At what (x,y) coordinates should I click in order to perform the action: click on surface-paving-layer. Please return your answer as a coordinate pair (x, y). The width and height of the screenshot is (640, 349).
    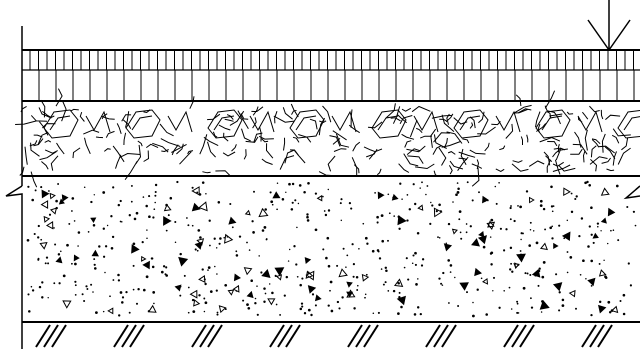
    Looking at the image, I should click on (331, 75).